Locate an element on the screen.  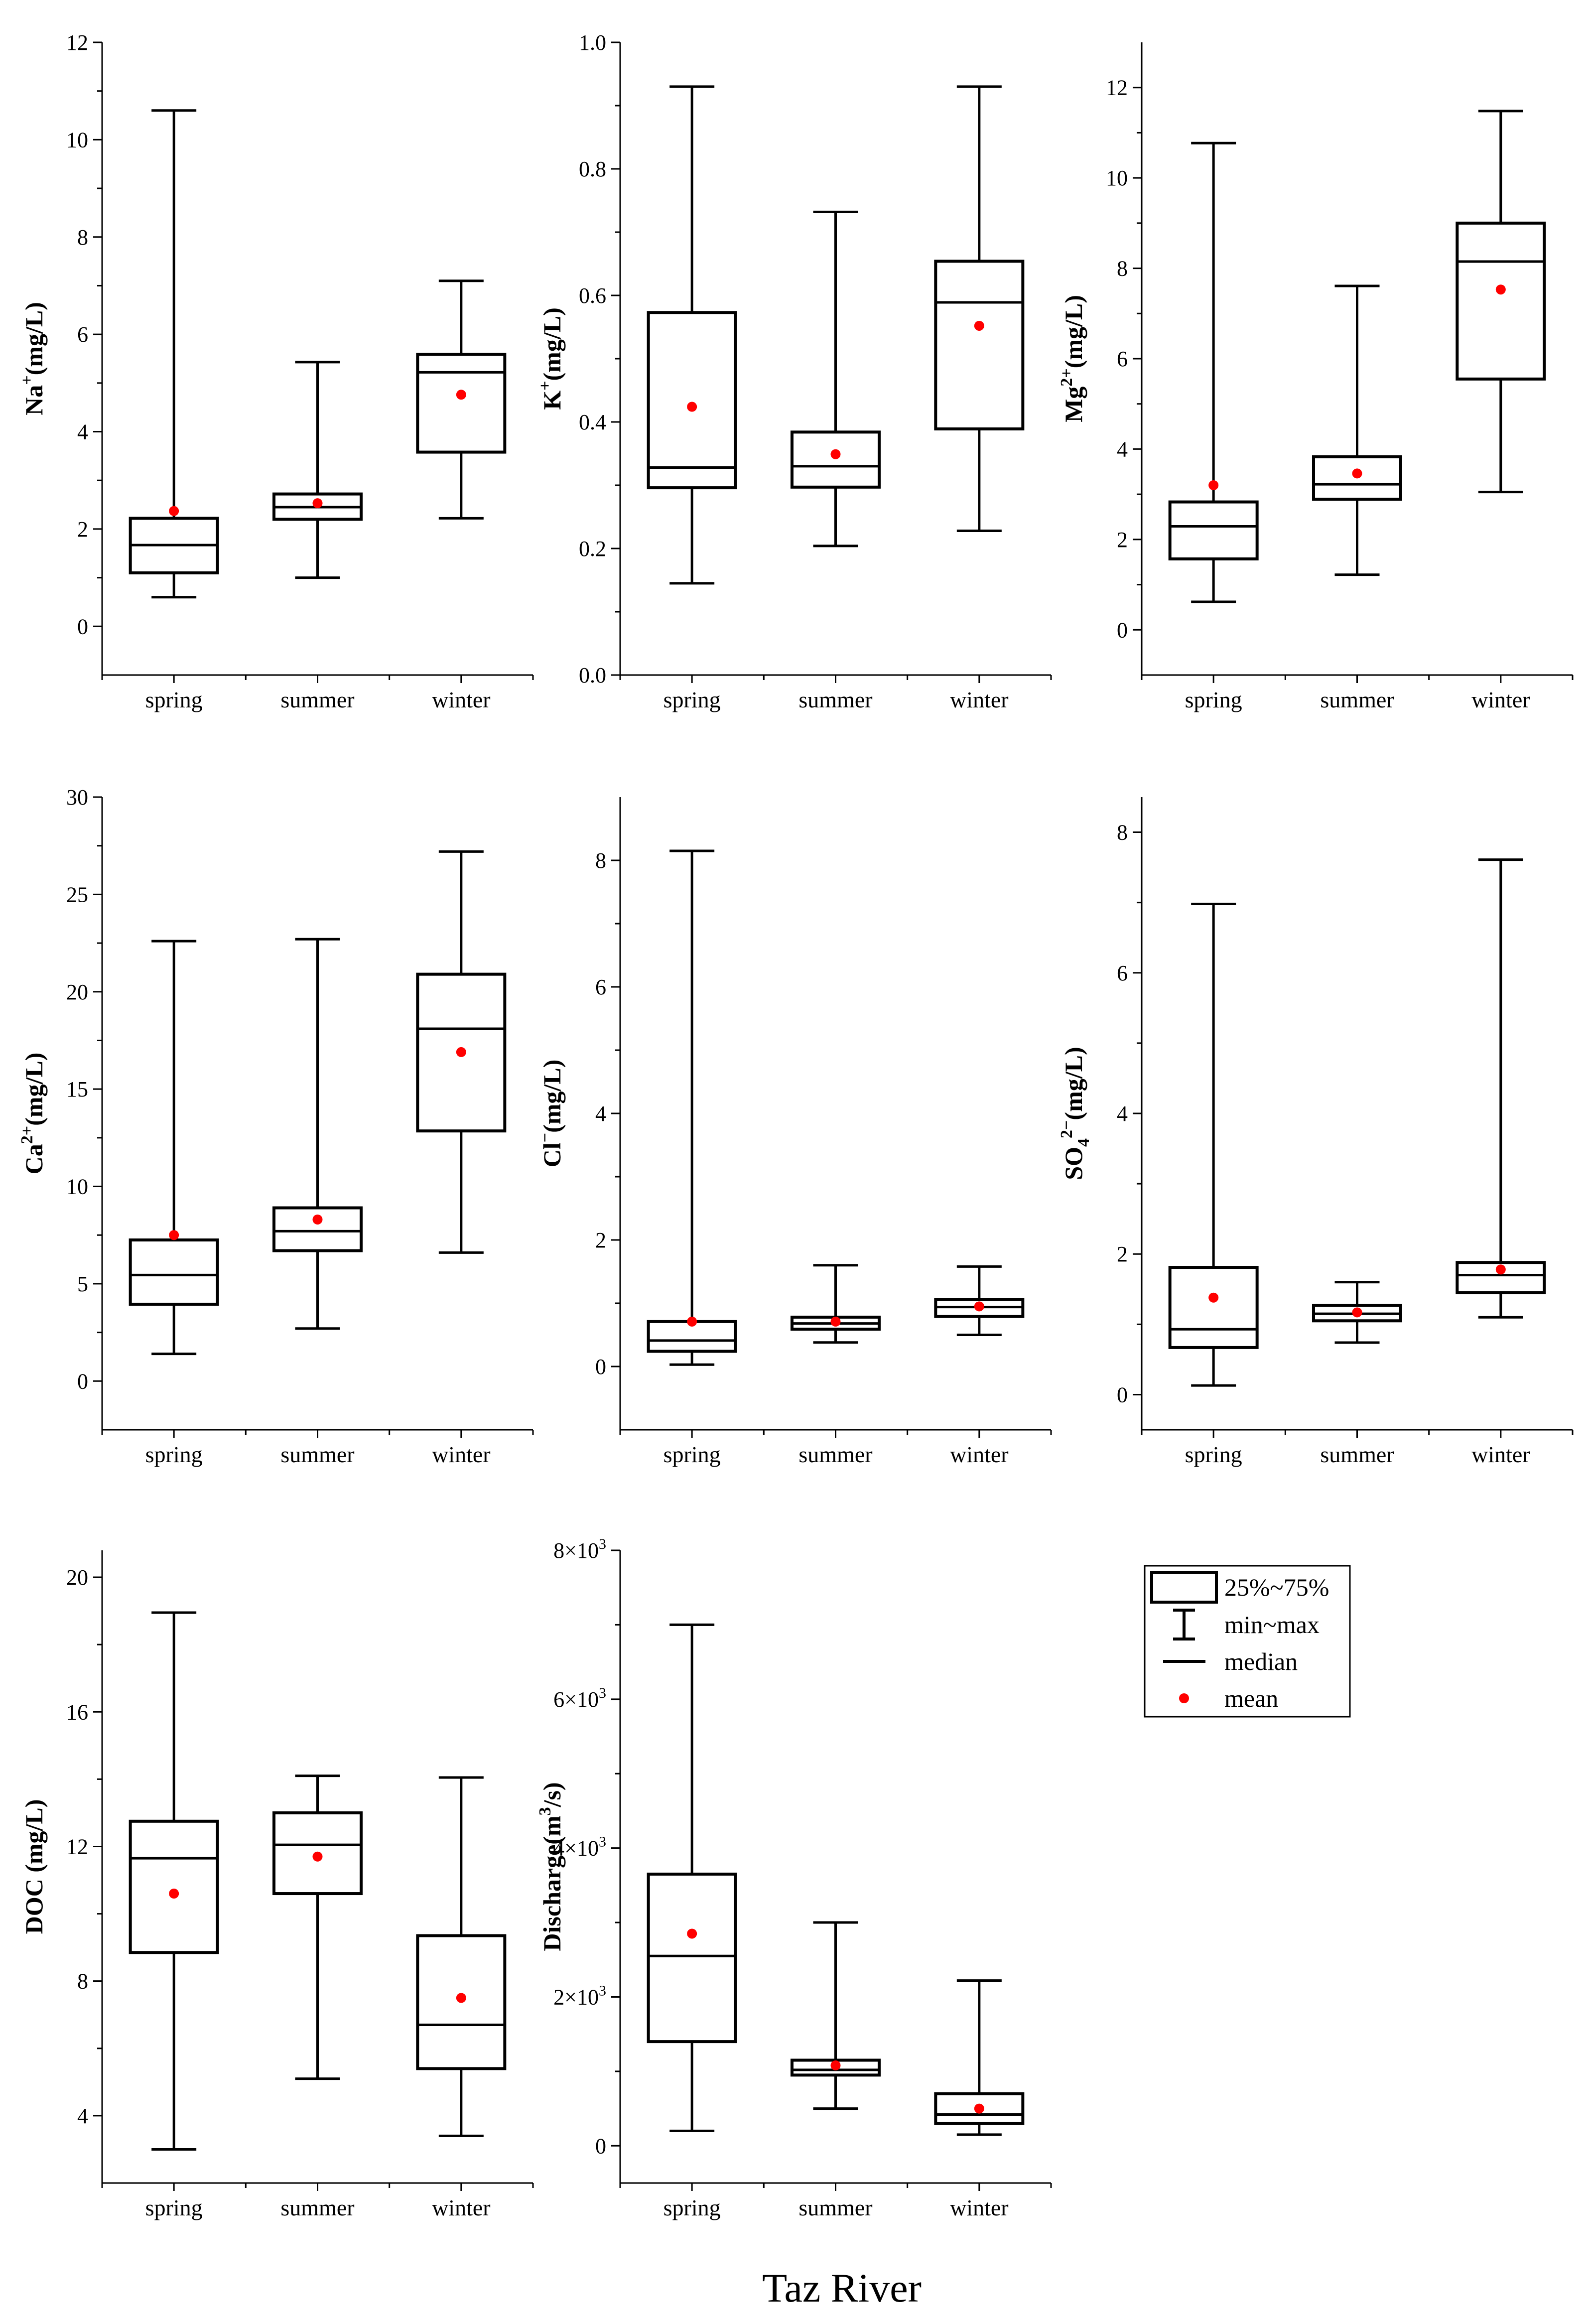
panel-4: 0 5 10 15 20 25 30 spring summer winter Ca2+(mg/L) is located at coordinates (276, 1126).